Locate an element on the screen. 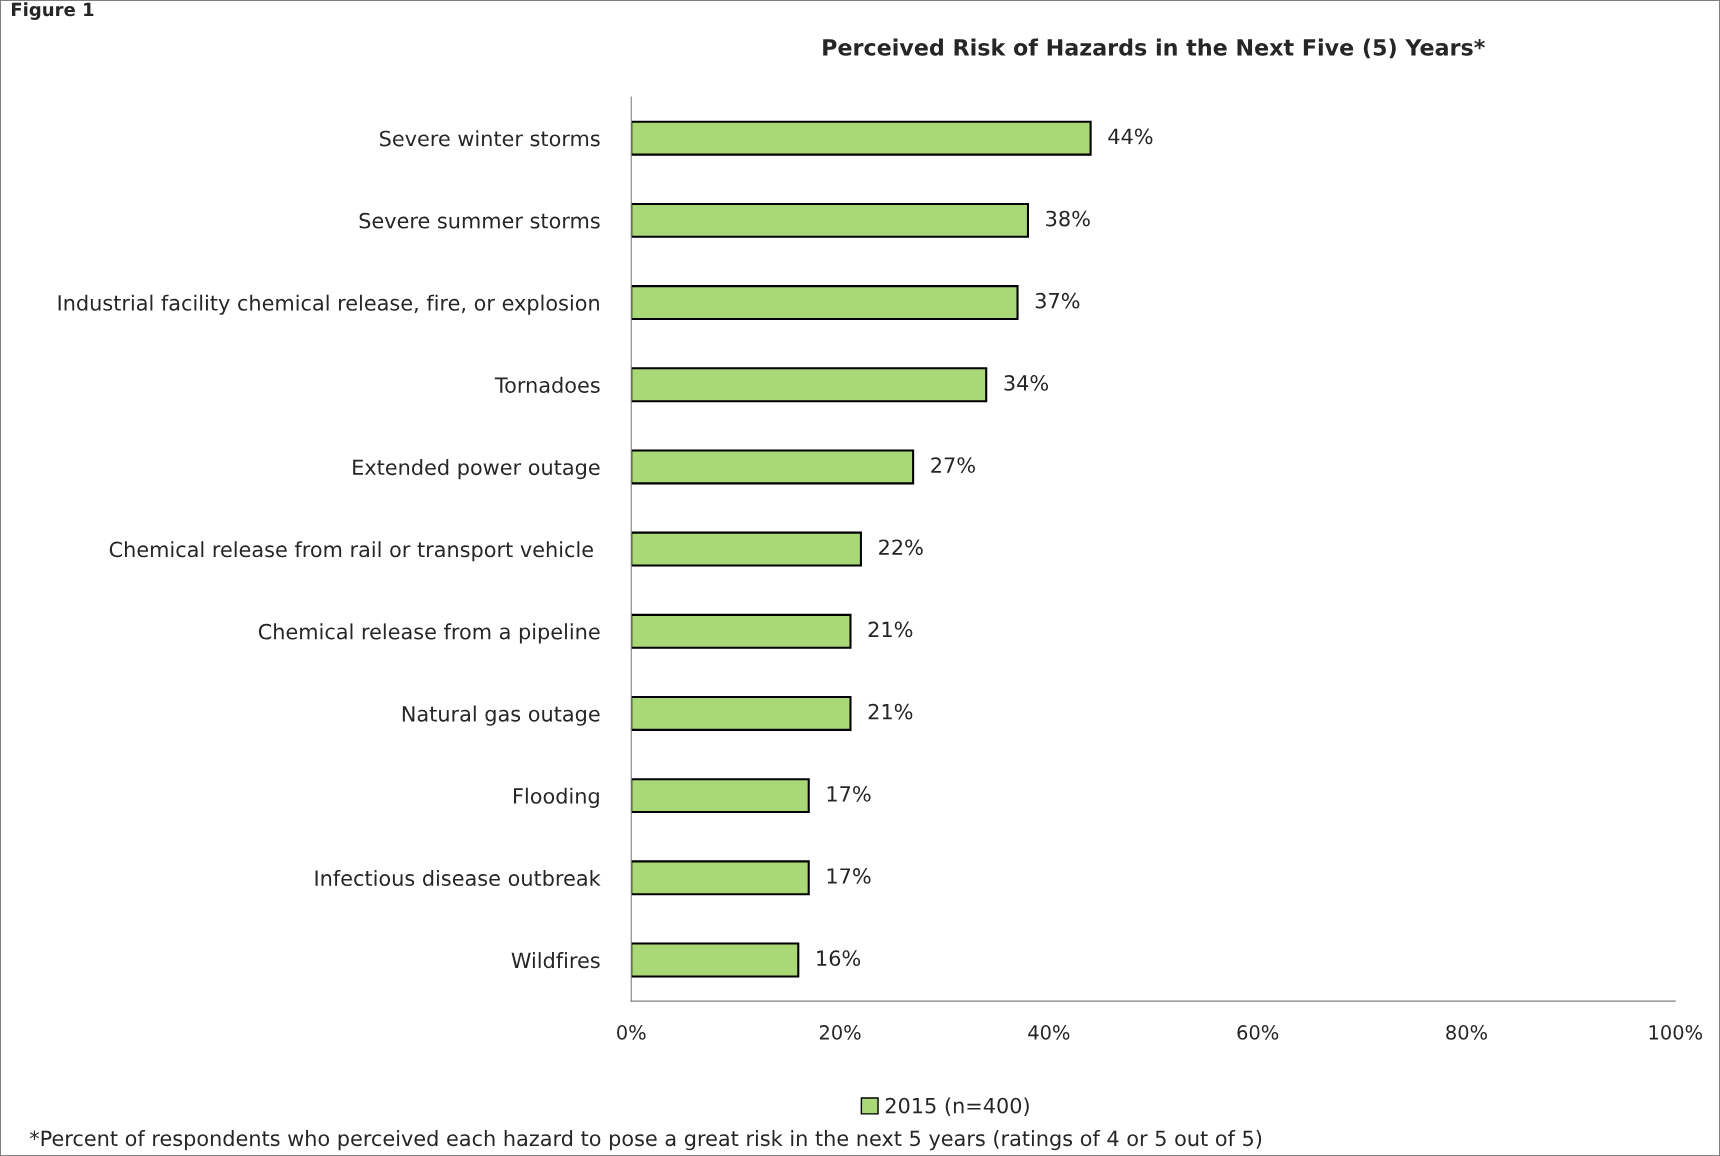 Image resolution: width=1720 pixels, height=1156 pixels. x-tick-label: 60% is located at coordinates (1258, 1032).